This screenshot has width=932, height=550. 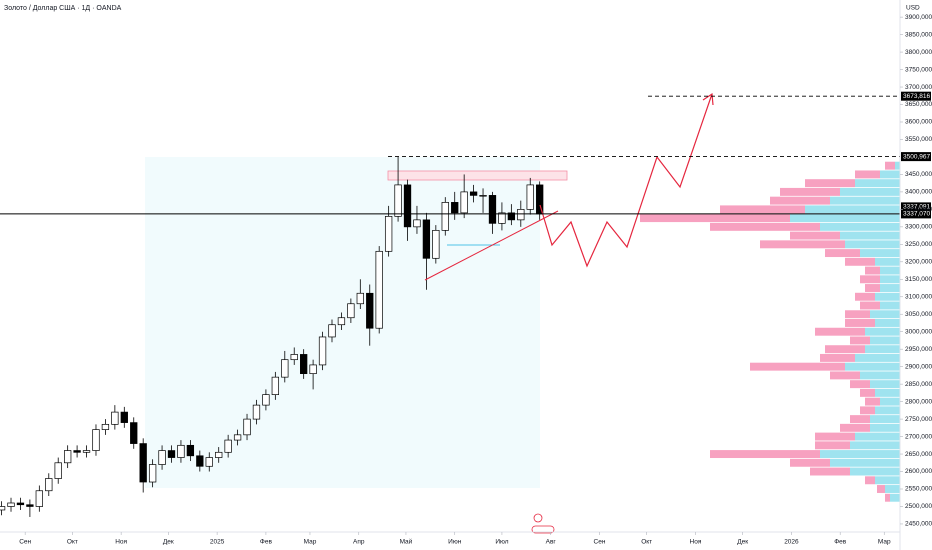 I want to click on y-tick-label: 3200,000, so click(x=918, y=262).